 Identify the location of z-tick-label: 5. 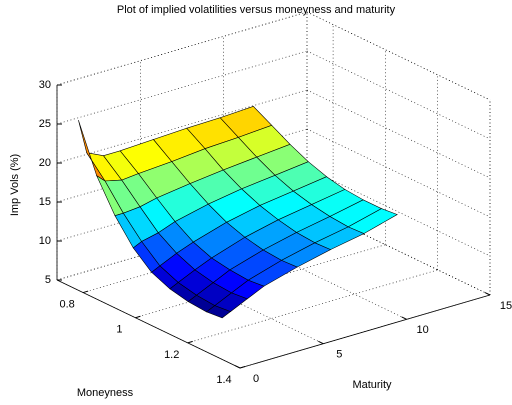
(48, 280).